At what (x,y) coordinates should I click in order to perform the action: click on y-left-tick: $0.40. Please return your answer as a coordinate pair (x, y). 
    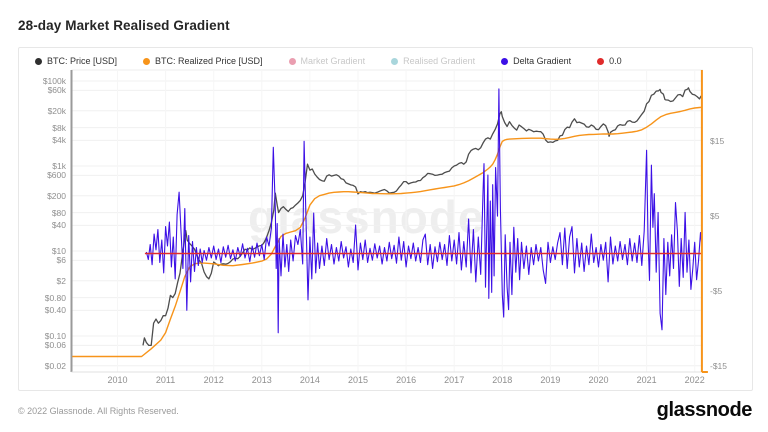
    Looking at the image, I should click on (55, 310).